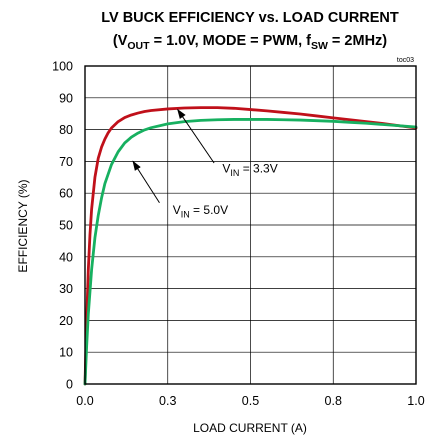 This screenshot has height=442, width=436. What do you see at coordinates (66, 130) in the screenshot?
I see `y-tick-label: 80` at bounding box center [66, 130].